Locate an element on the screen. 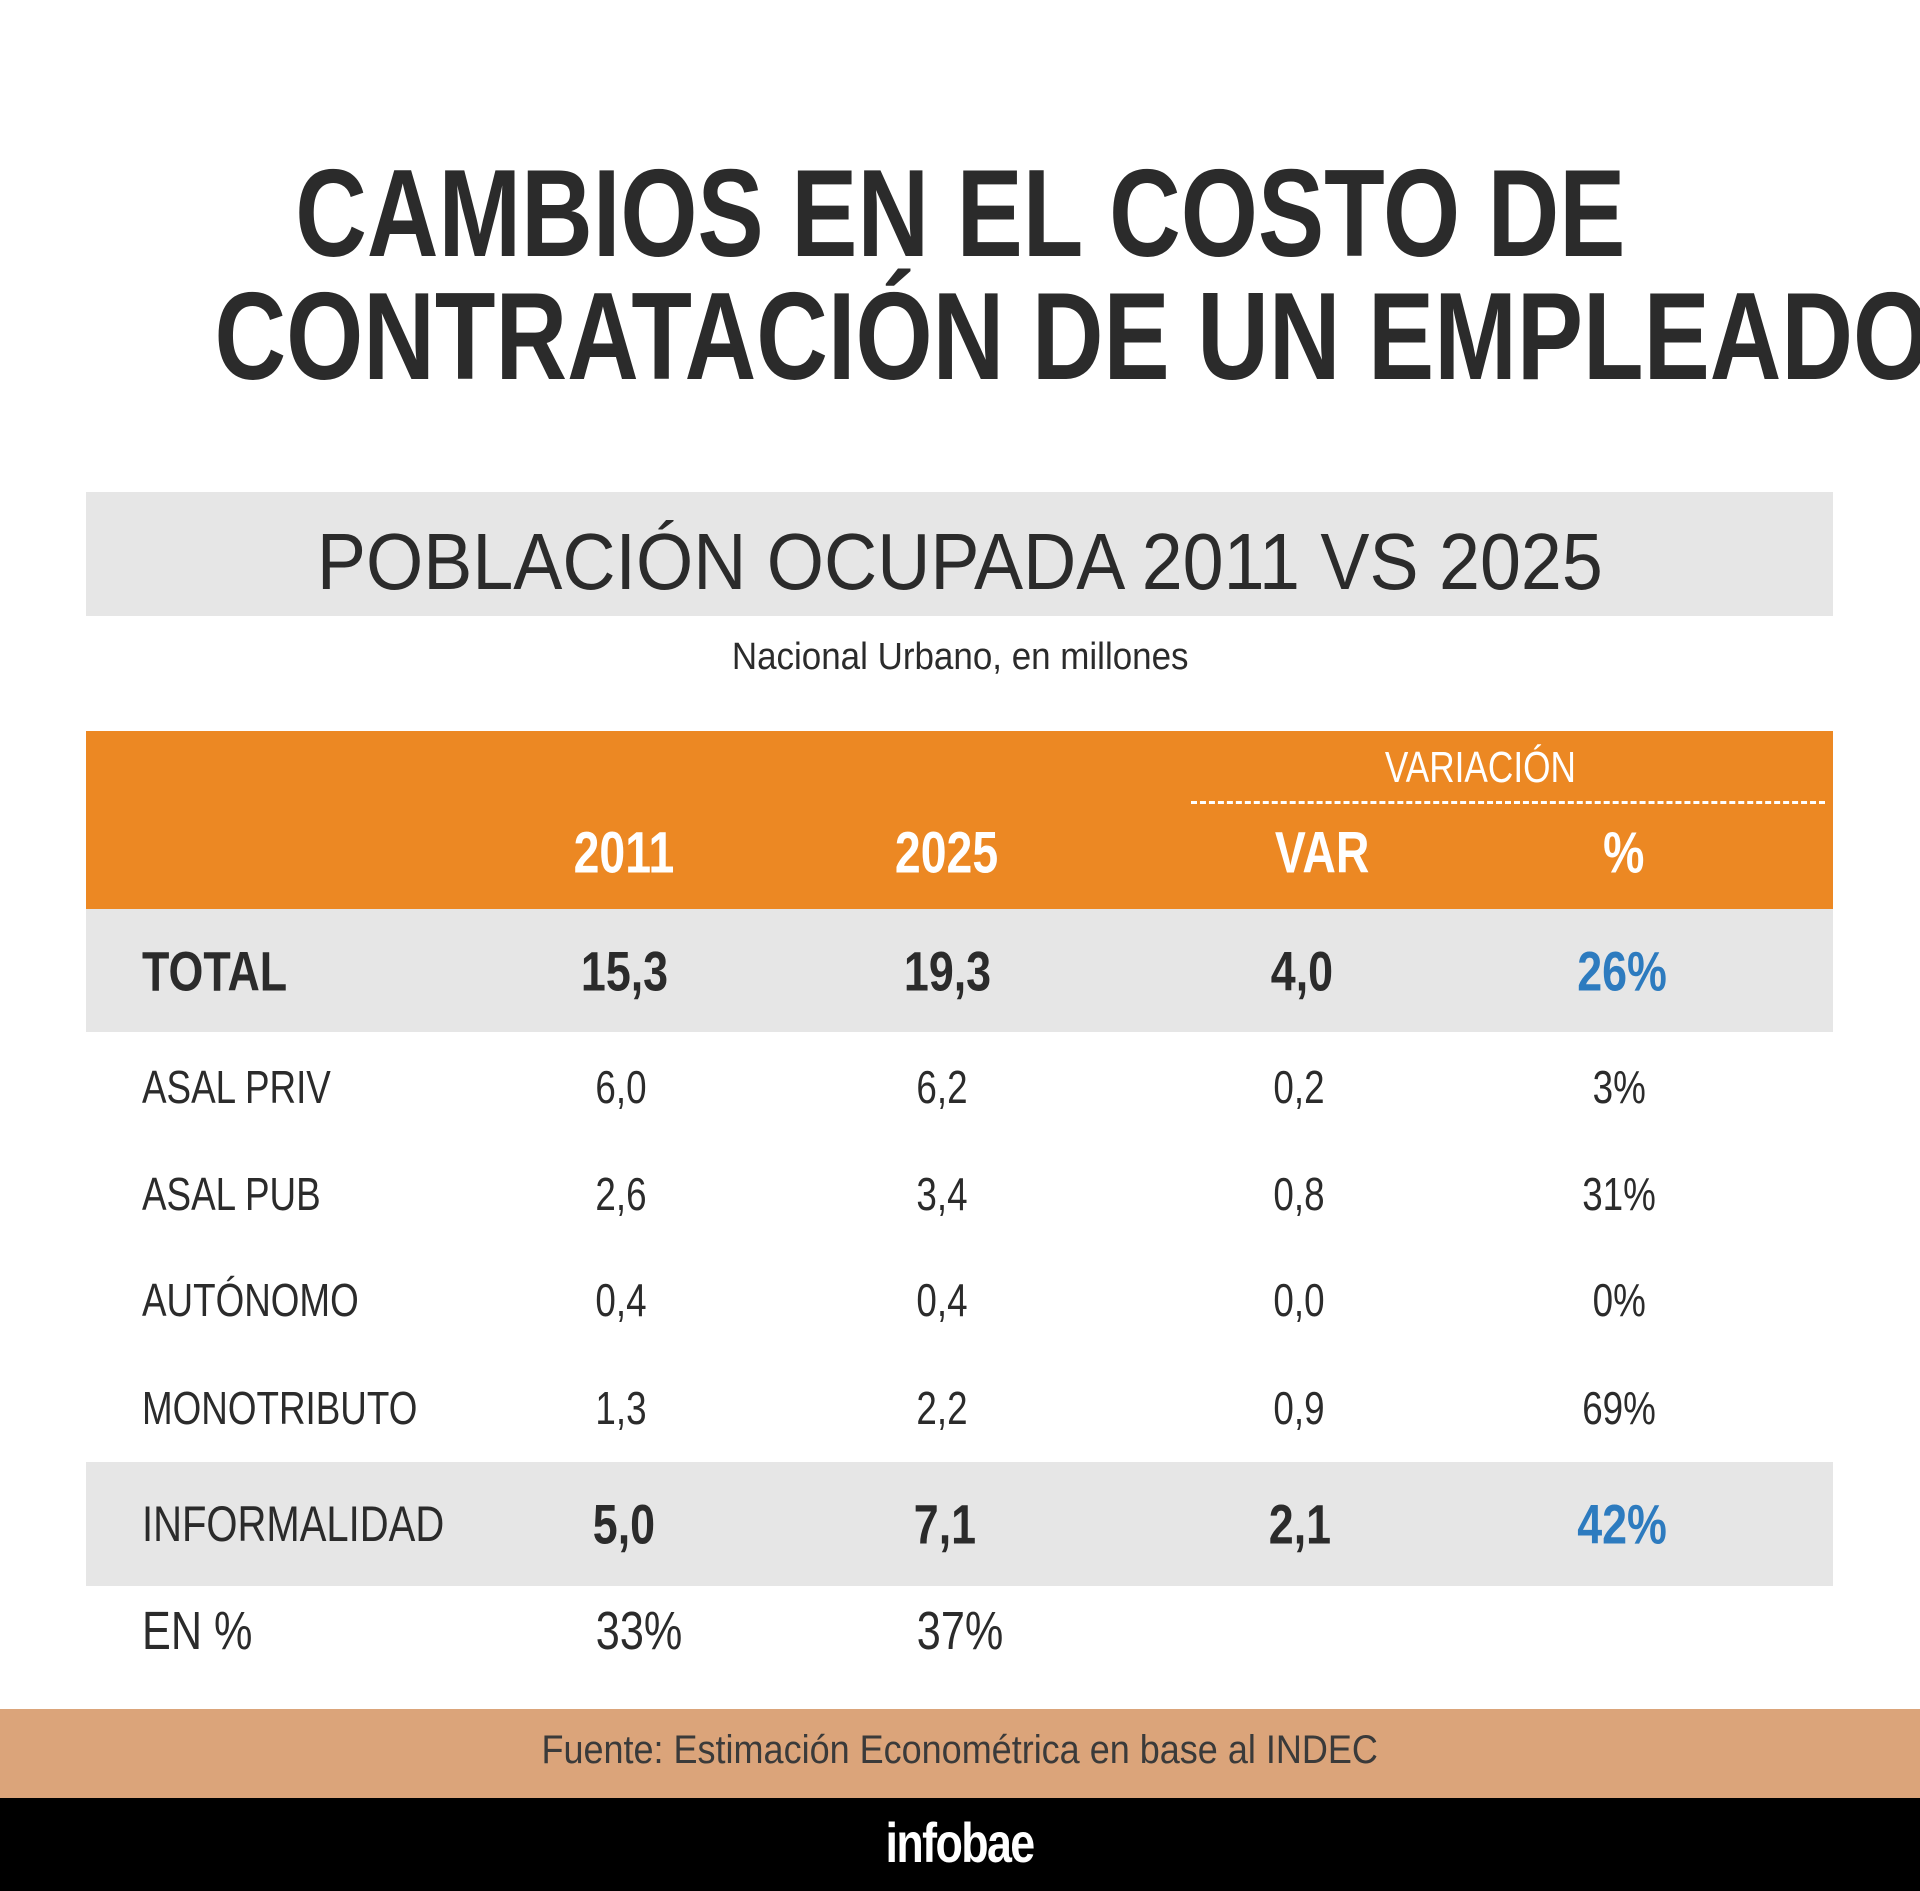 Image resolution: width=1920 pixels, height=1891 pixels. row-label: INFORMALIDAD is located at coordinates (293, 1524).